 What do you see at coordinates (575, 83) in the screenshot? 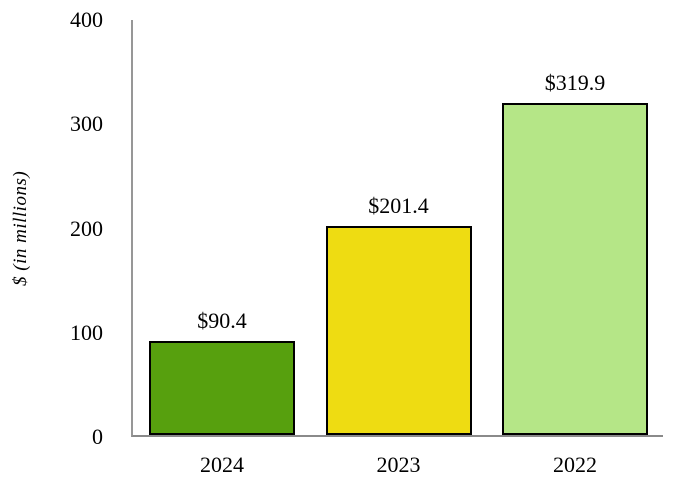
I see `bar-value-label: $319.9` at bounding box center [575, 83].